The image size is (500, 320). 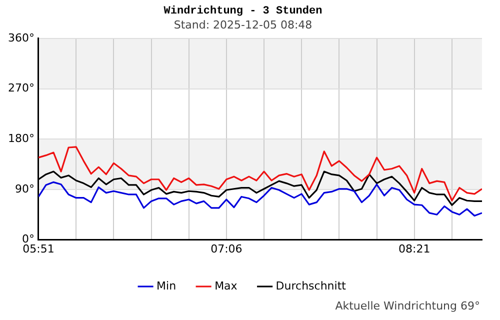 What do you see at coordinates (166, 285) in the screenshot?
I see `legend-label: Min` at bounding box center [166, 285].